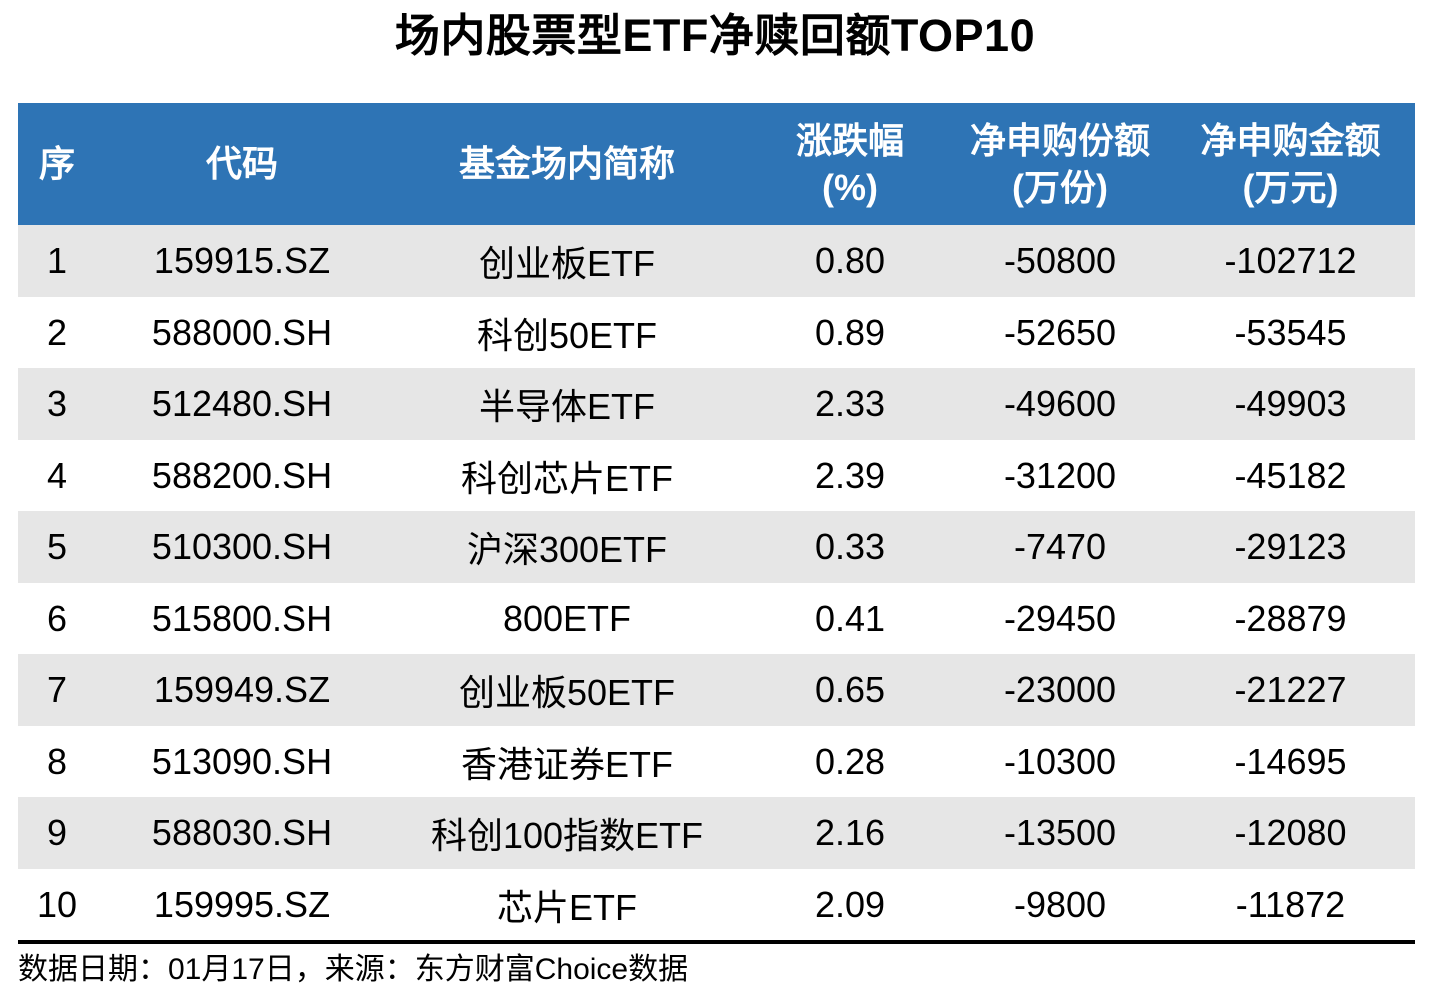 The height and width of the screenshot is (1000, 1430). Describe the element at coordinates (57, 904) in the screenshot. I see `cell-rank: 10` at that location.